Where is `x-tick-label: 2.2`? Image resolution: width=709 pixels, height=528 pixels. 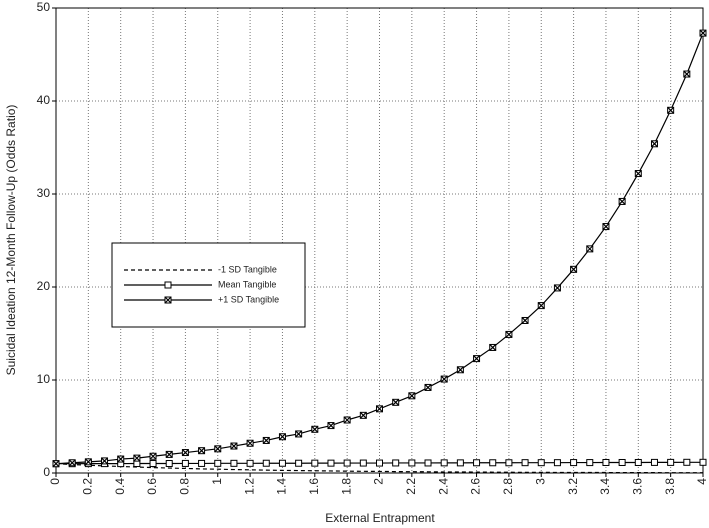 x-tick-label: 2.2 is located at coordinates (411, 486).